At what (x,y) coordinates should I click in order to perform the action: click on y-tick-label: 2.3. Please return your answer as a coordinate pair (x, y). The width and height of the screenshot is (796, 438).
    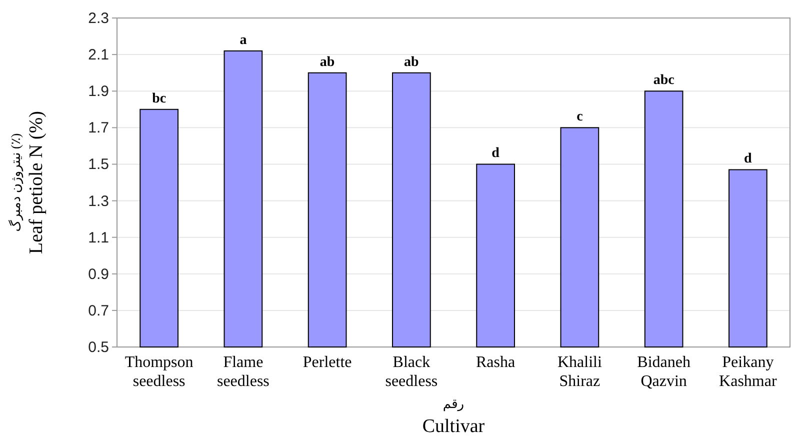
    Looking at the image, I should click on (98, 18).